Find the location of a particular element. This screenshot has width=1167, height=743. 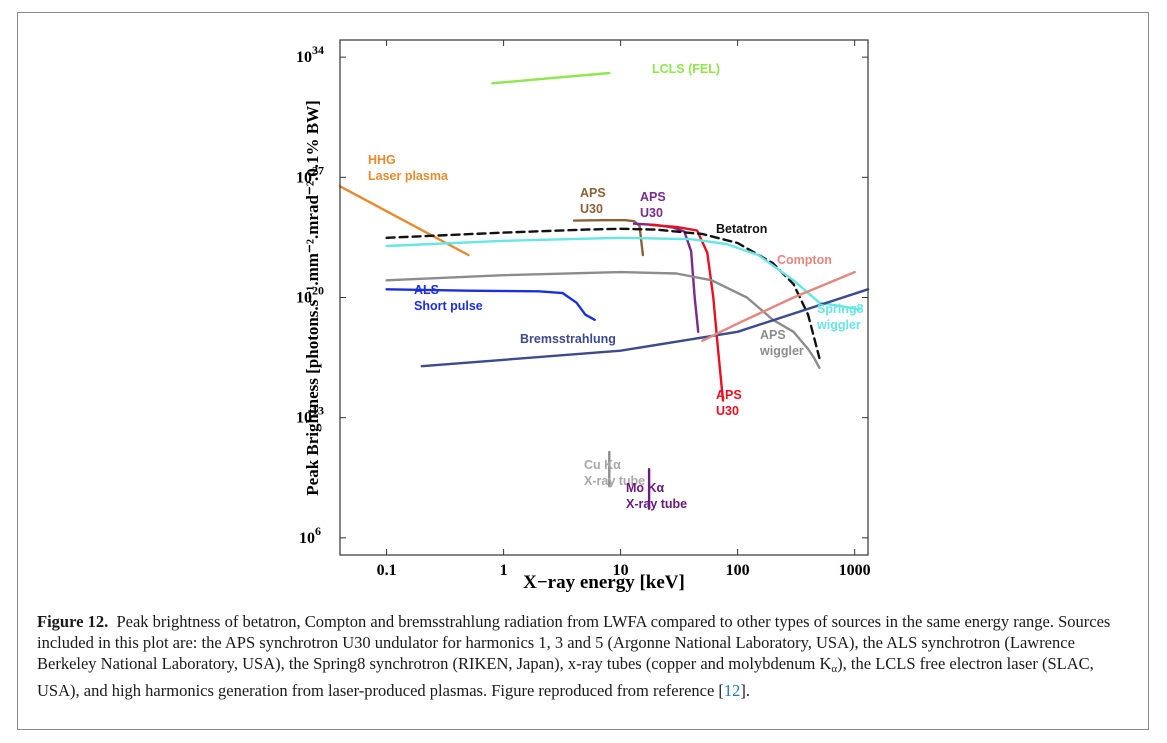

caption-text-3: ]. is located at coordinates (745, 690).